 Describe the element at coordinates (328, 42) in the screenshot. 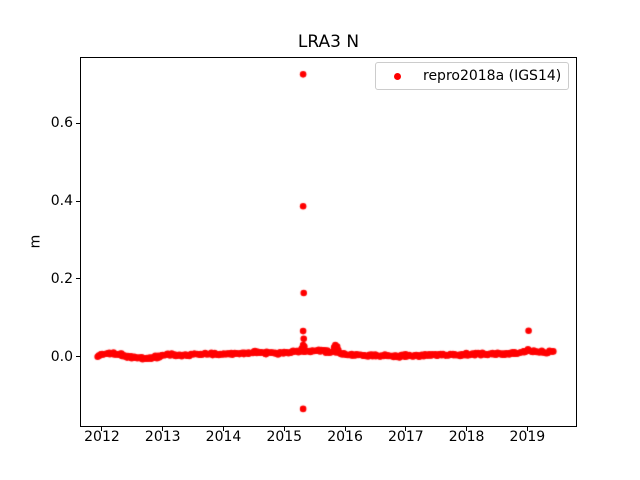

I see `chart-title: LRA3 N` at that location.